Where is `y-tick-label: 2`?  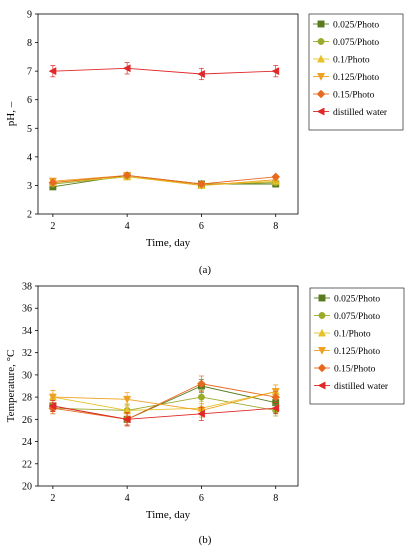
y-tick-label: 2 is located at coordinates (29, 215).